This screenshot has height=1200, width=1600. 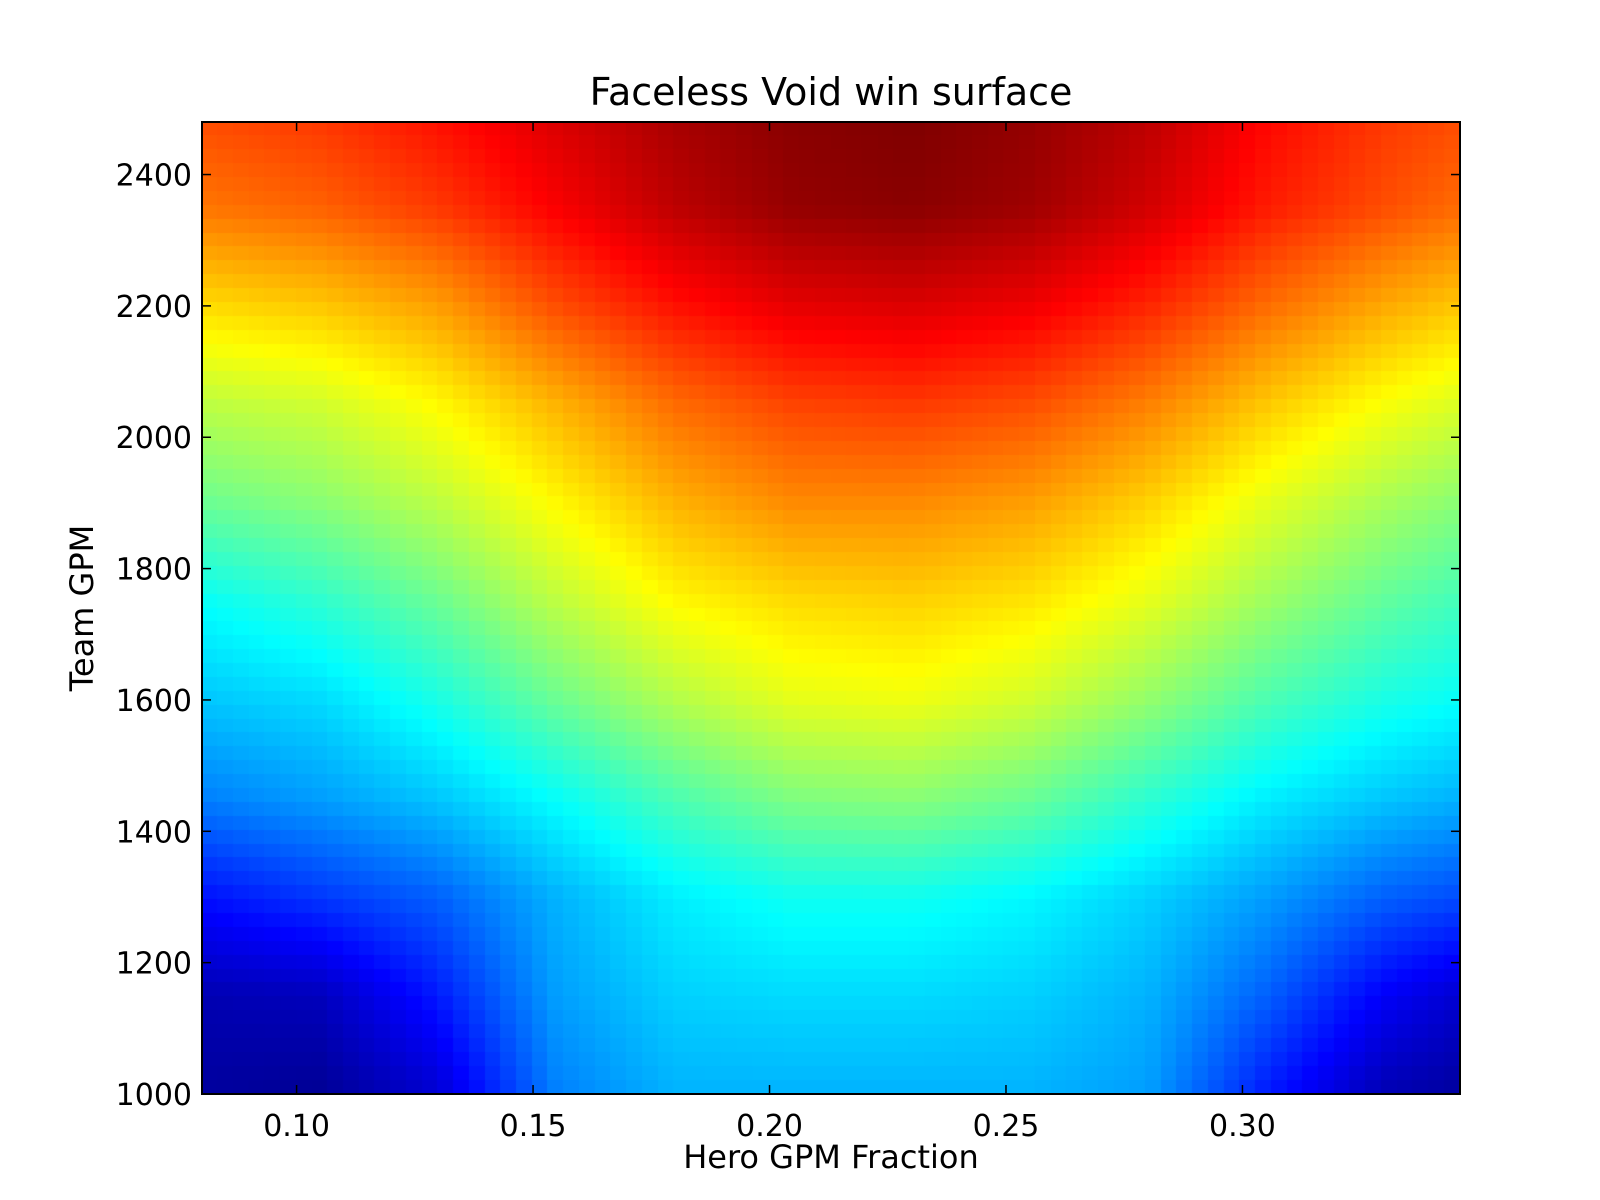 What do you see at coordinates (154, 701) in the screenshot?
I see `y-tick-label: 1600` at bounding box center [154, 701].